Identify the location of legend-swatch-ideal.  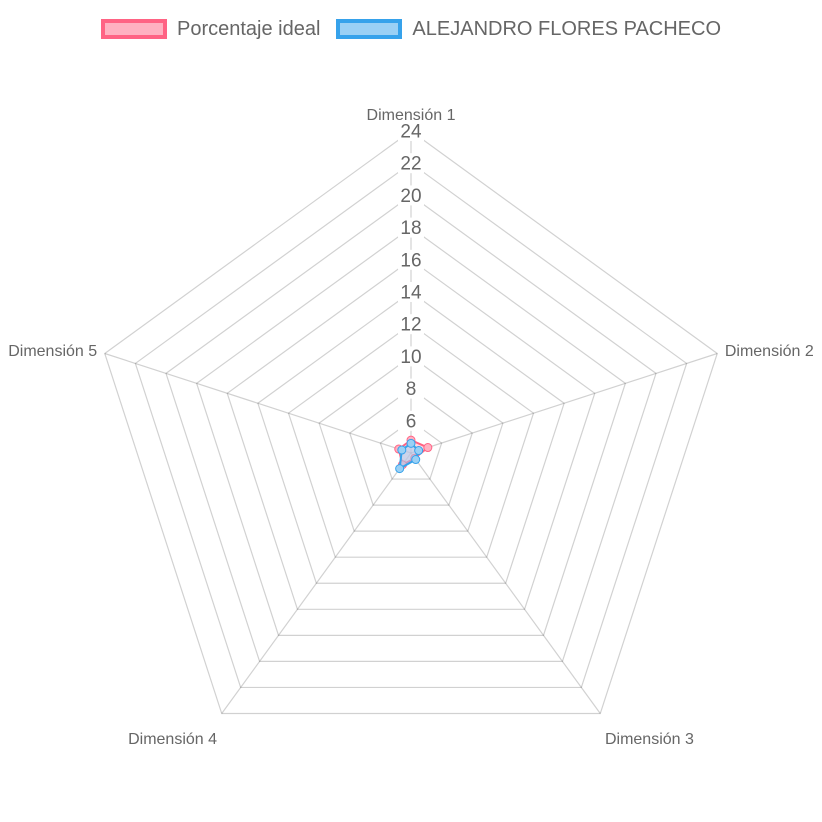
(133, 29).